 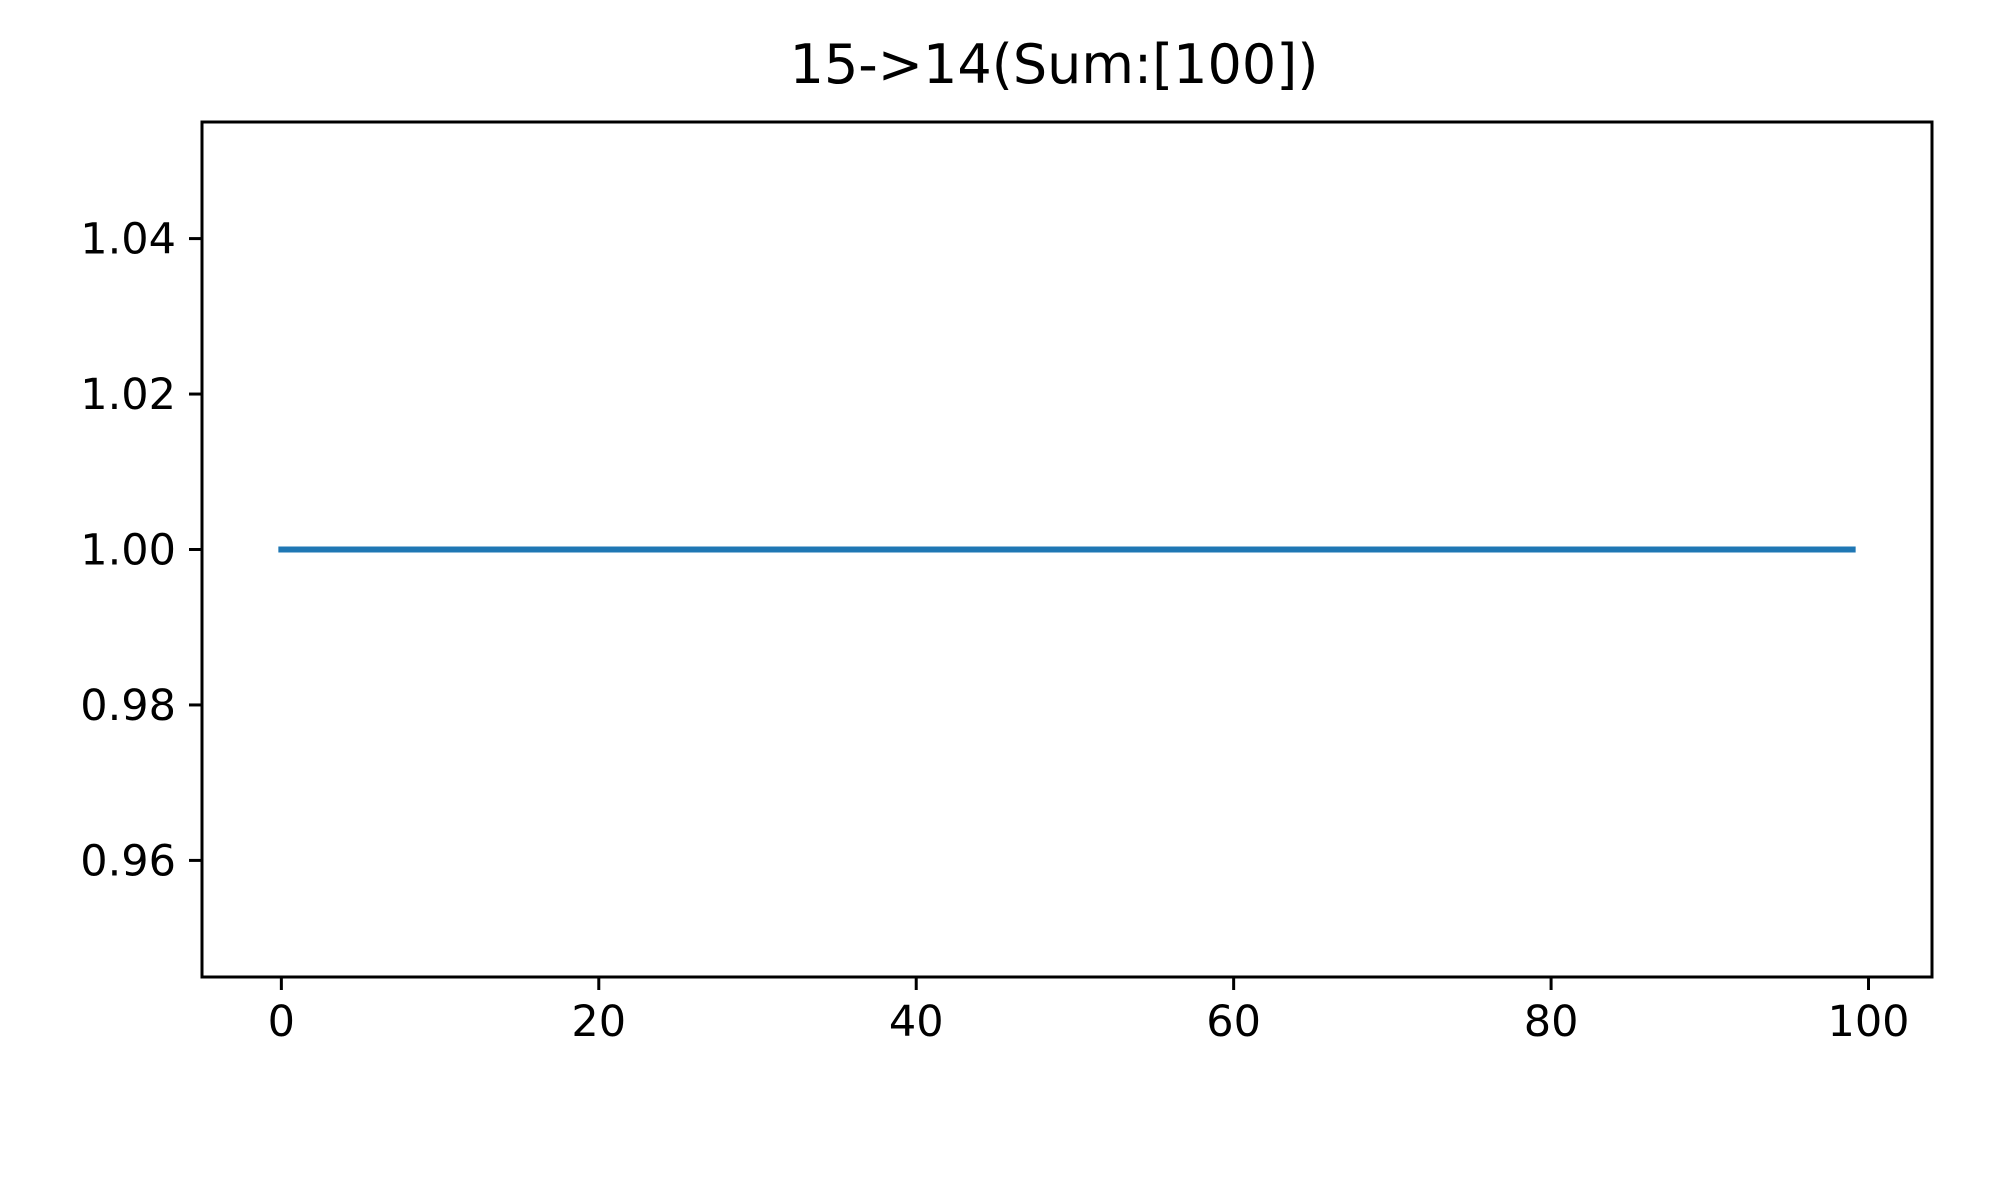 What do you see at coordinates (1233, 1022) in the screenshot?
I see `x-tick-label: 60` at bounding box center [1233, 1022].